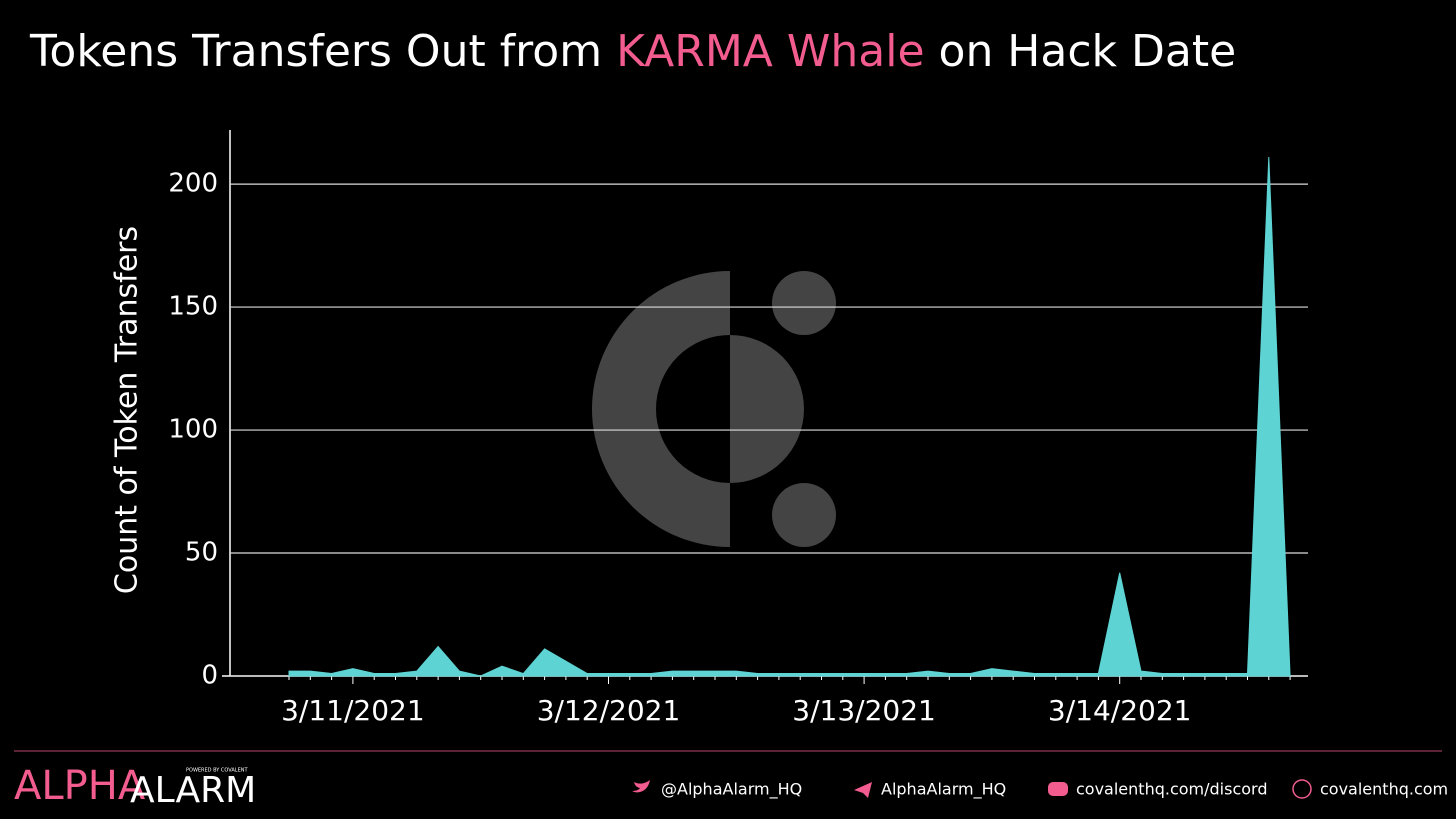  I want to click on footer-link: covalenthq.com, so click(1384, 789).